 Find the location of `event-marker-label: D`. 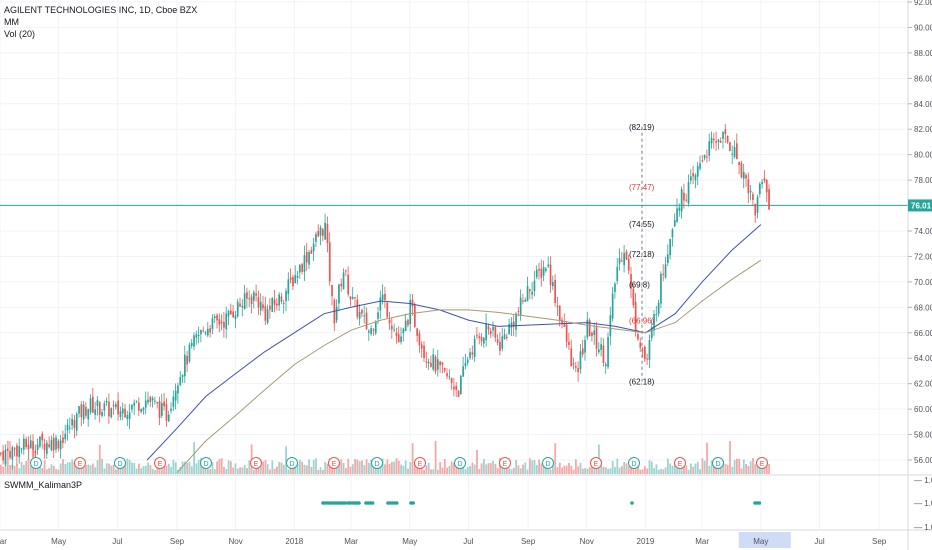

event-marker-label: D is located at coordinates (376, 464).